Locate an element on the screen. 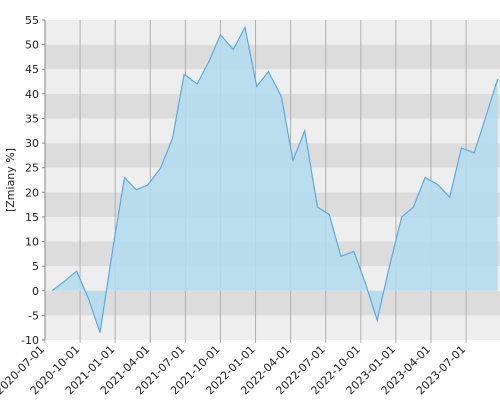  y-tick-label: 50 is located at coordinates (32, 45).